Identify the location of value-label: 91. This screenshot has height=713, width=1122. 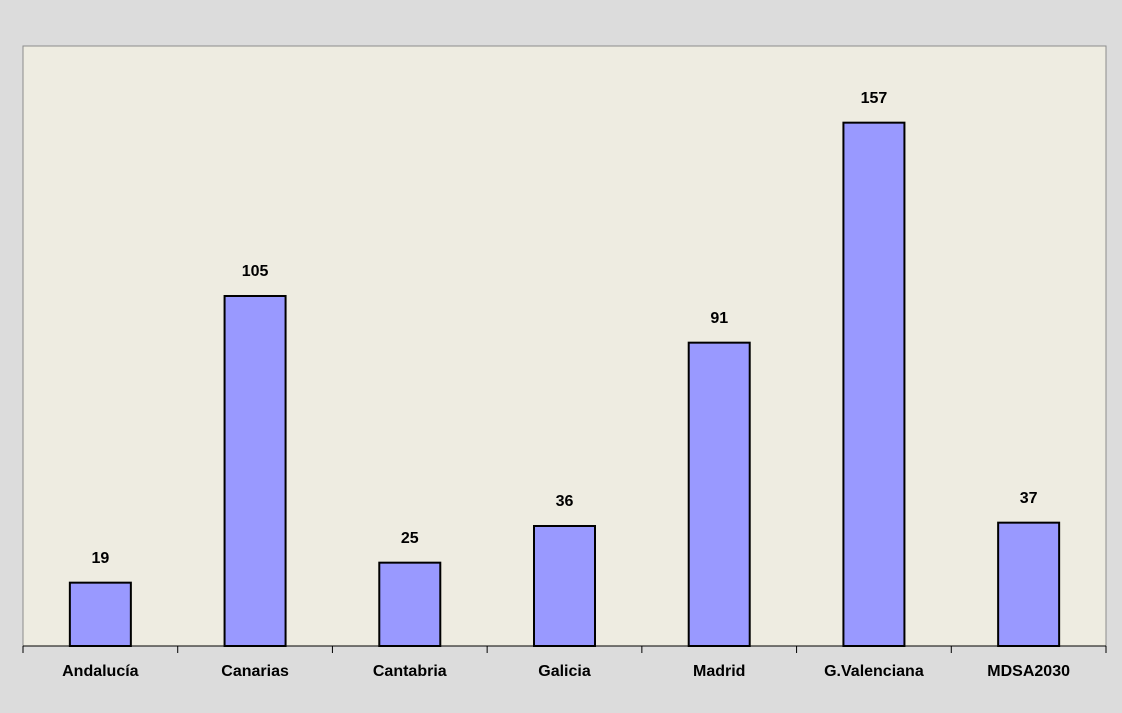
(719, 318).